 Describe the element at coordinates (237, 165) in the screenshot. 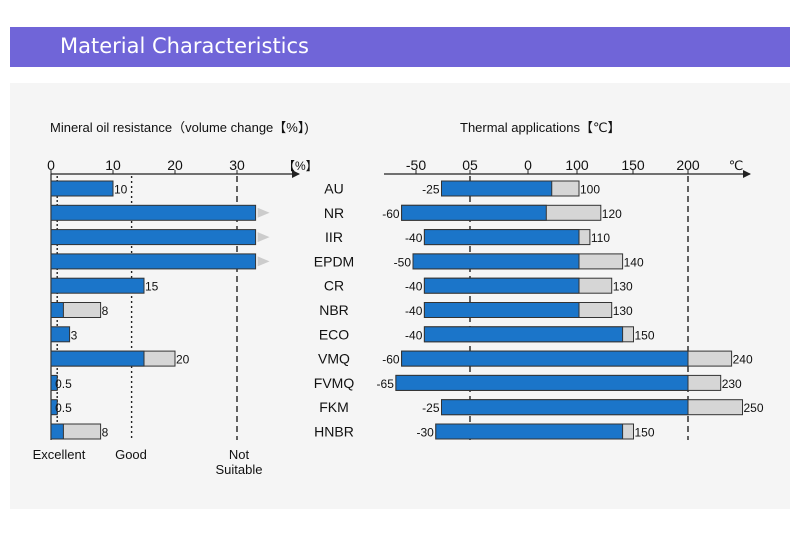

I see `oil-x-tick-label: 30` at that location.